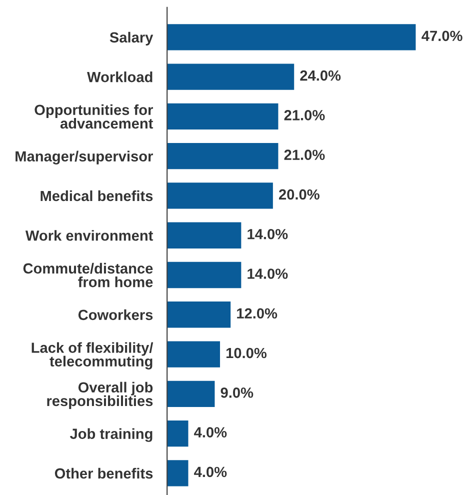 This screenshot has height=495, width=472. What do you see at coordinates (246, 353) in the screenshot?
I see `data-label: 10.0%` at bounding box center [246, 353].